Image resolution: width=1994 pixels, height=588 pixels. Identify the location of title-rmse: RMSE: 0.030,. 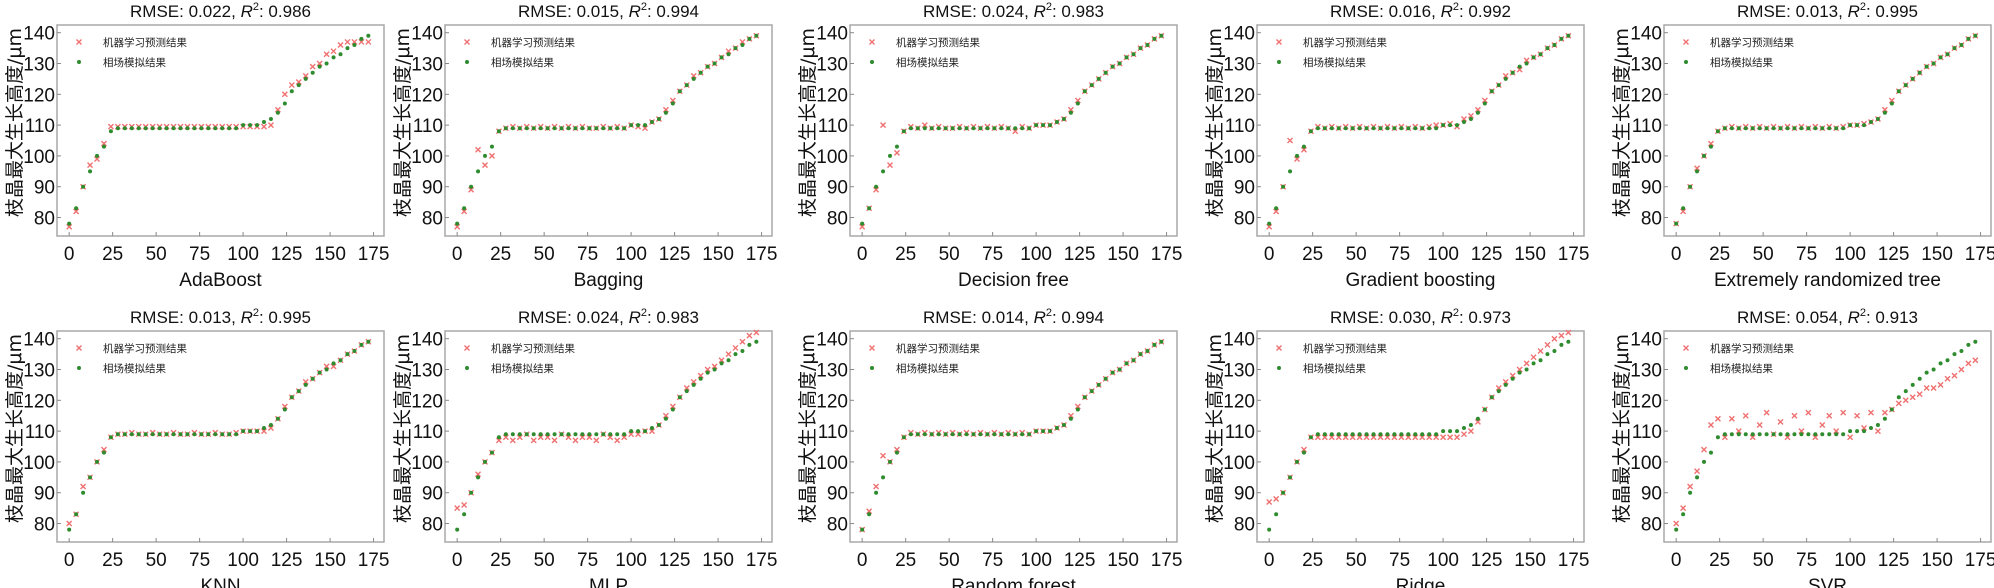
(1385, 317).